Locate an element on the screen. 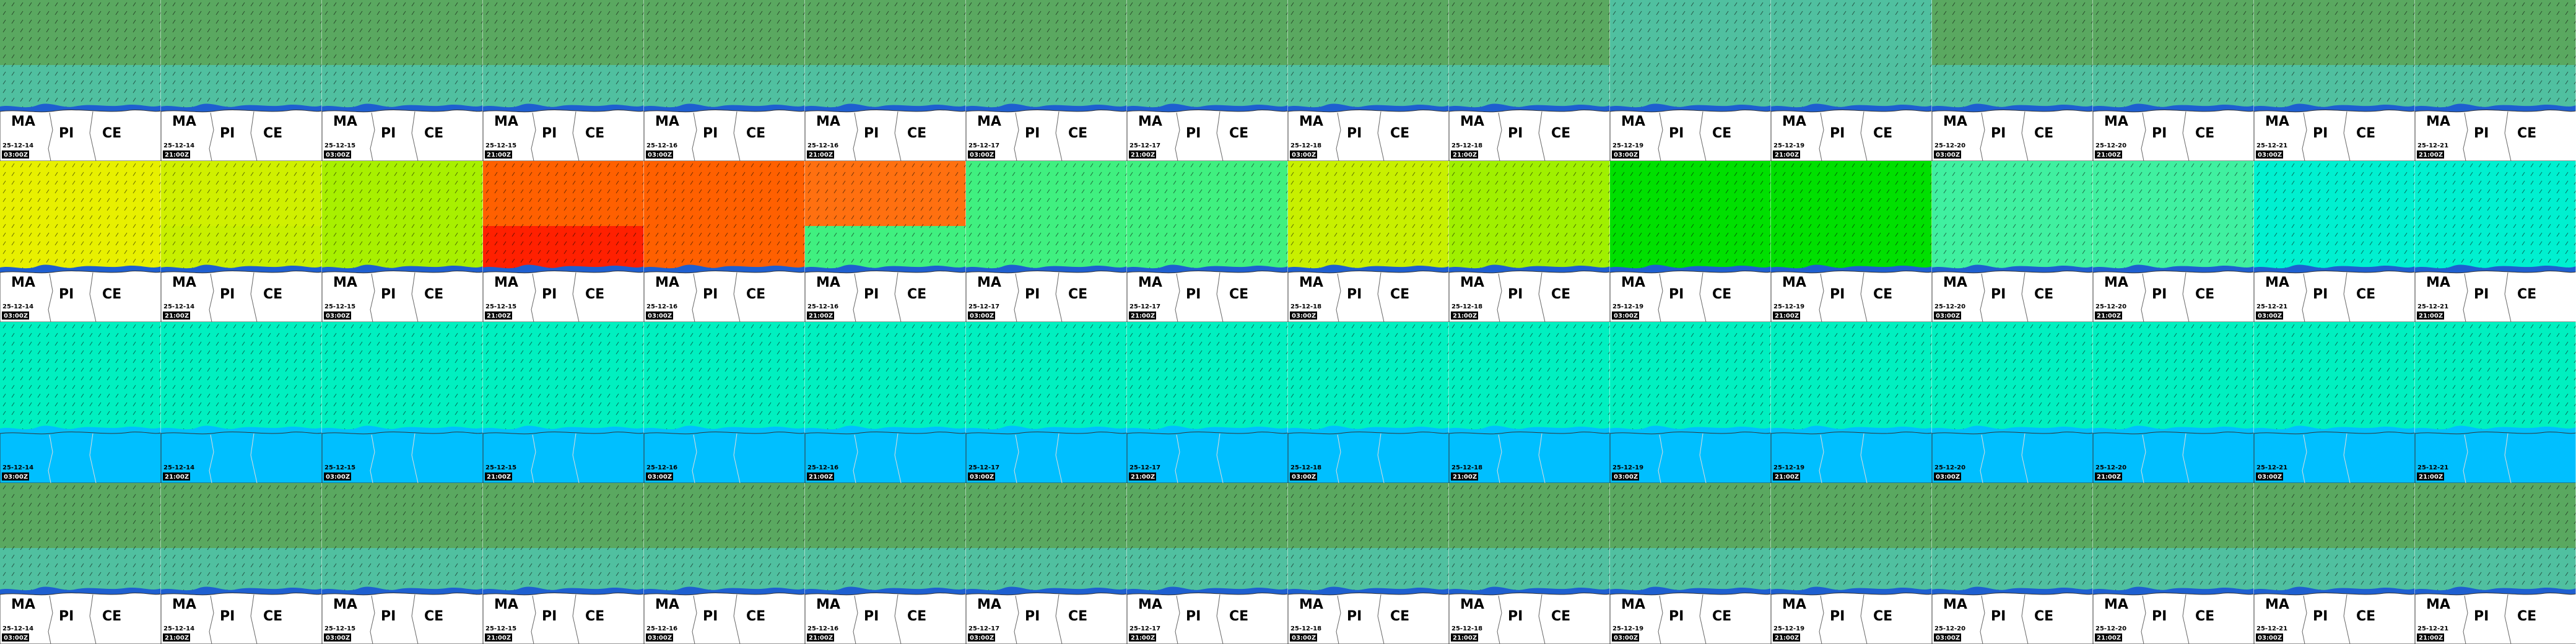 The width and height of the screenshot is (2576, 644). map-thumbnail: MA PI CE 25-12-15 21:00Z is located at coordinates (563, 563).